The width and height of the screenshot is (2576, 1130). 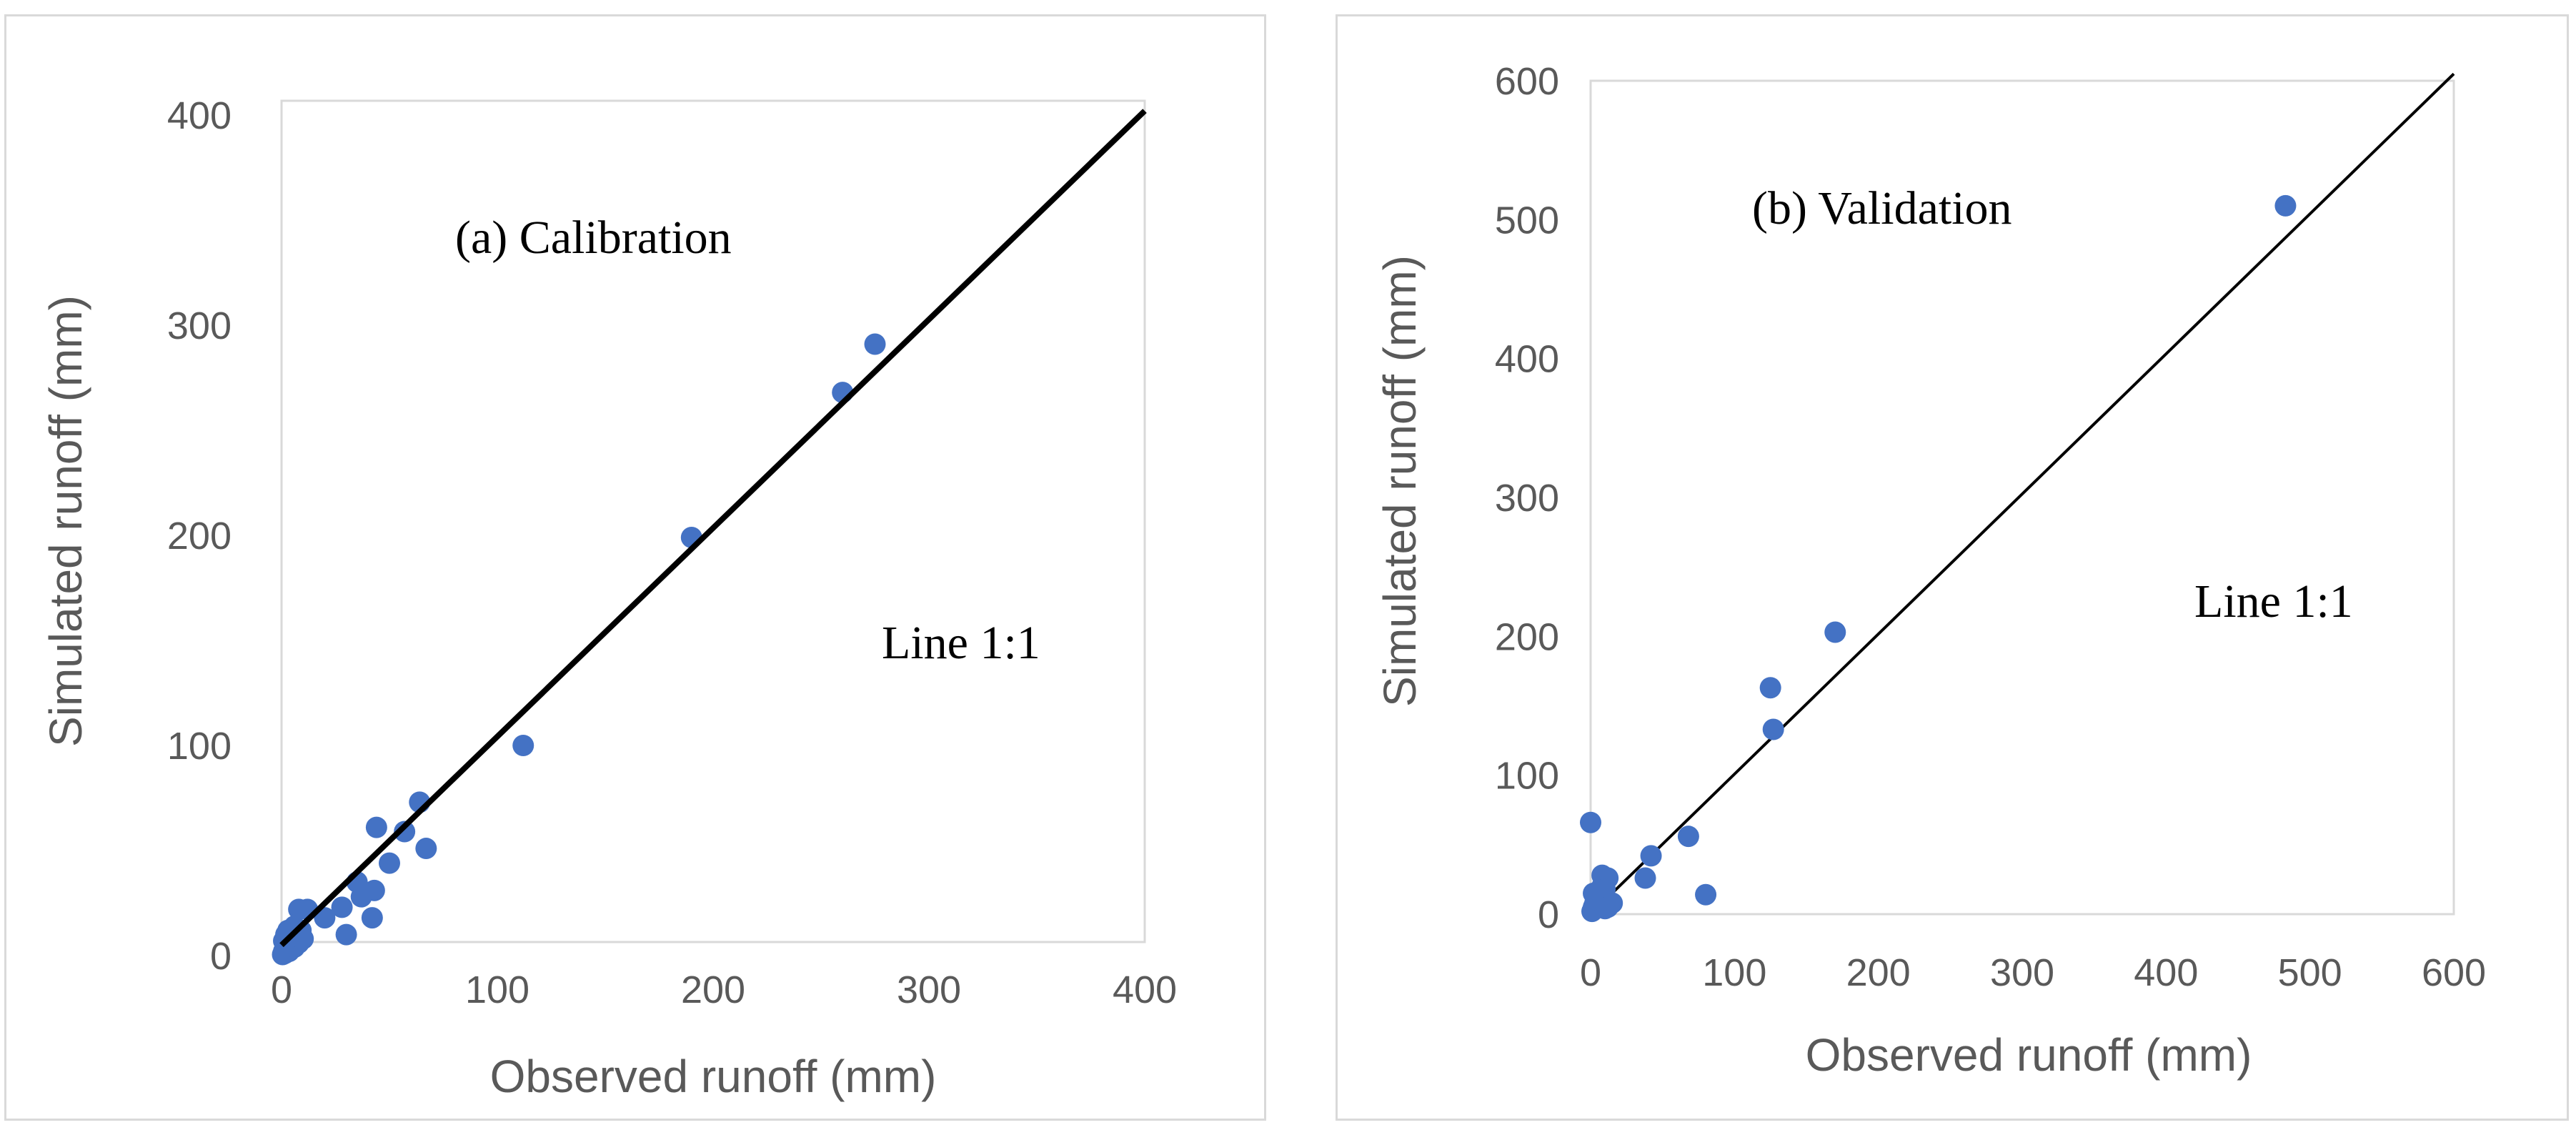 I want to click on y-tick-label: 600, so click(x=1527, y=81).